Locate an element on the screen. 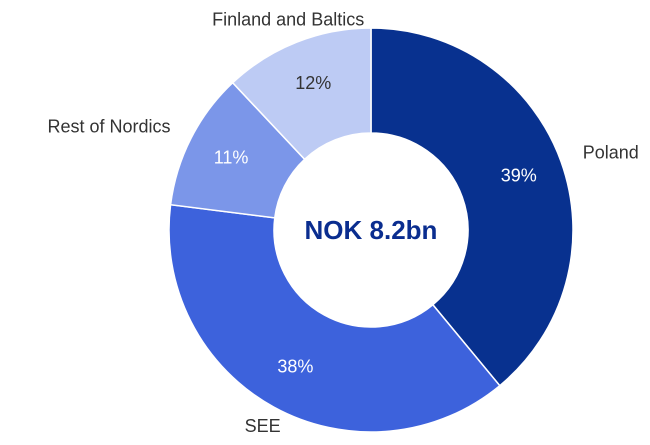  value-label: 11% is located at coordinates (231, 157).